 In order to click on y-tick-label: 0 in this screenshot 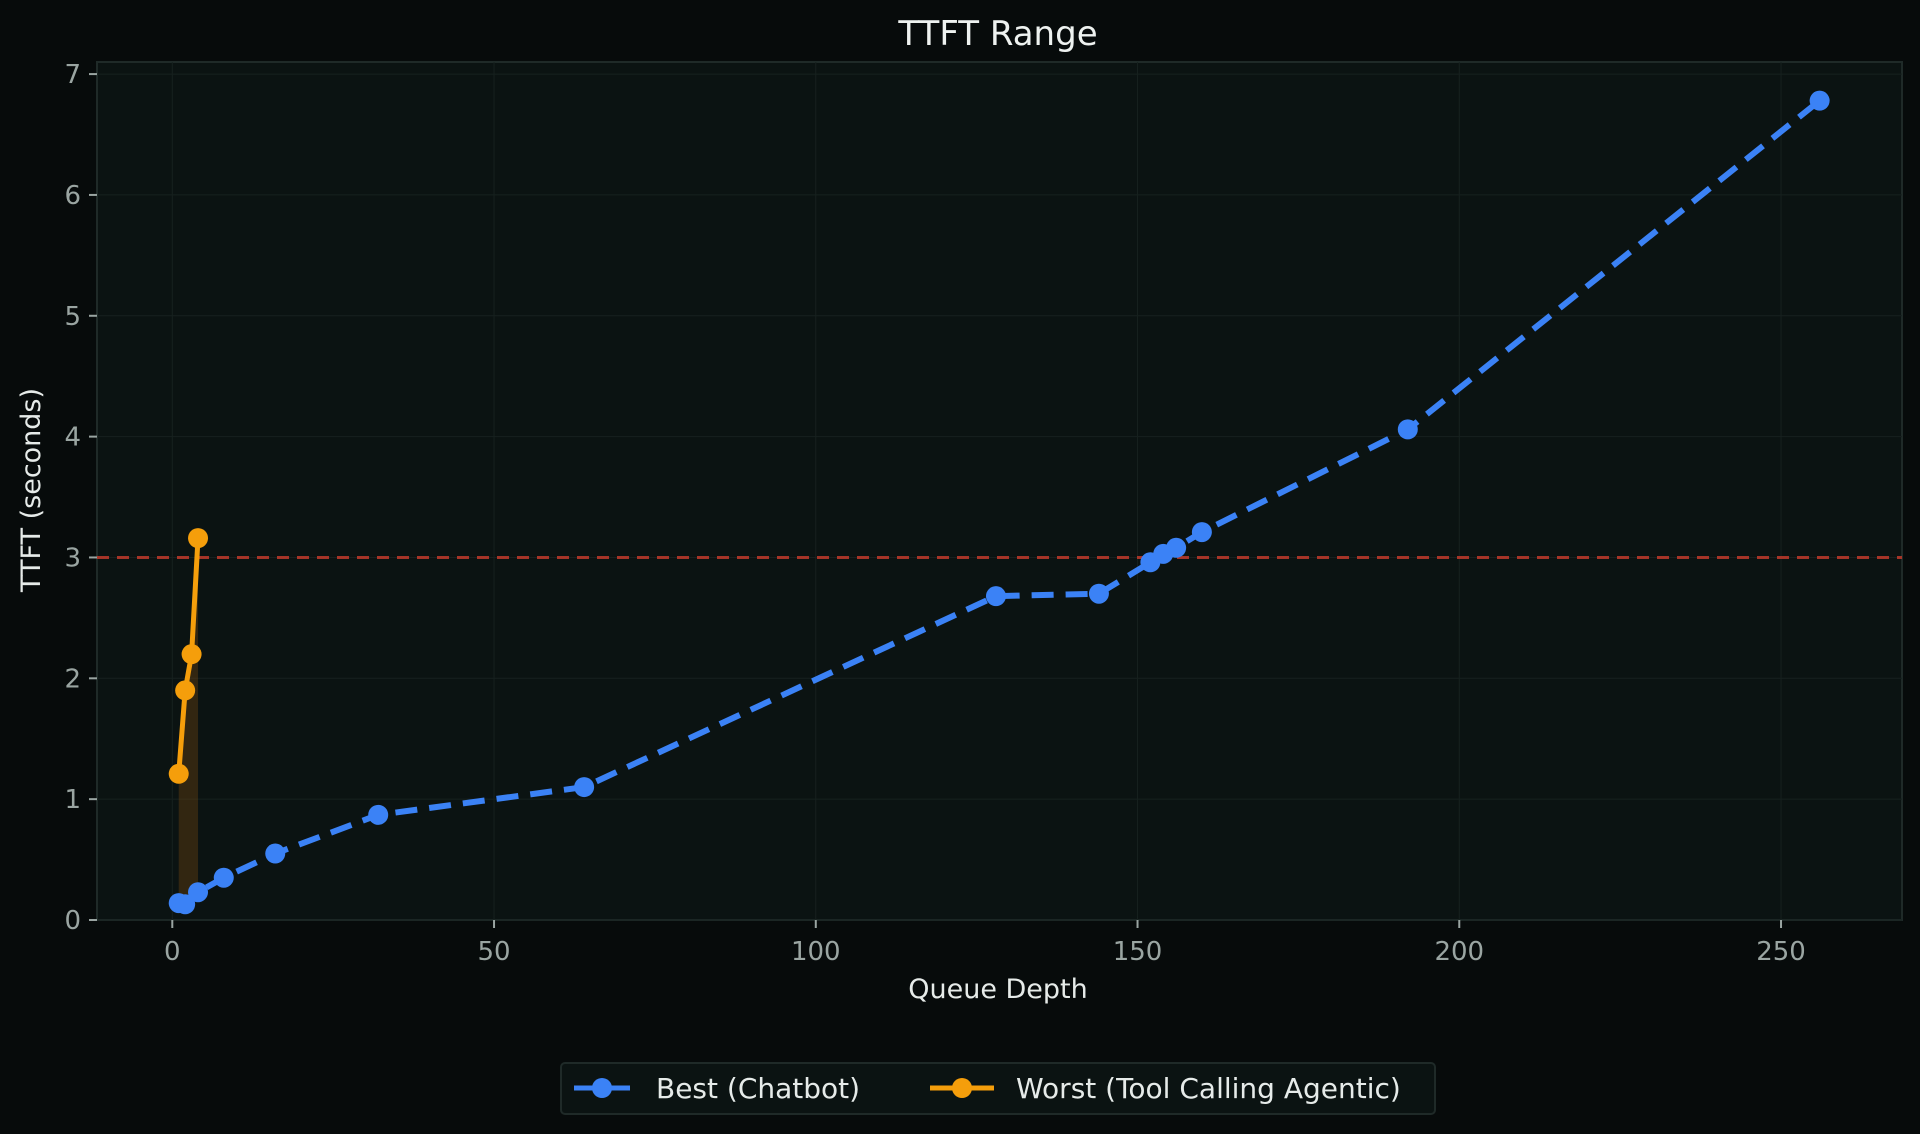, I will do `click(72, 921)`.